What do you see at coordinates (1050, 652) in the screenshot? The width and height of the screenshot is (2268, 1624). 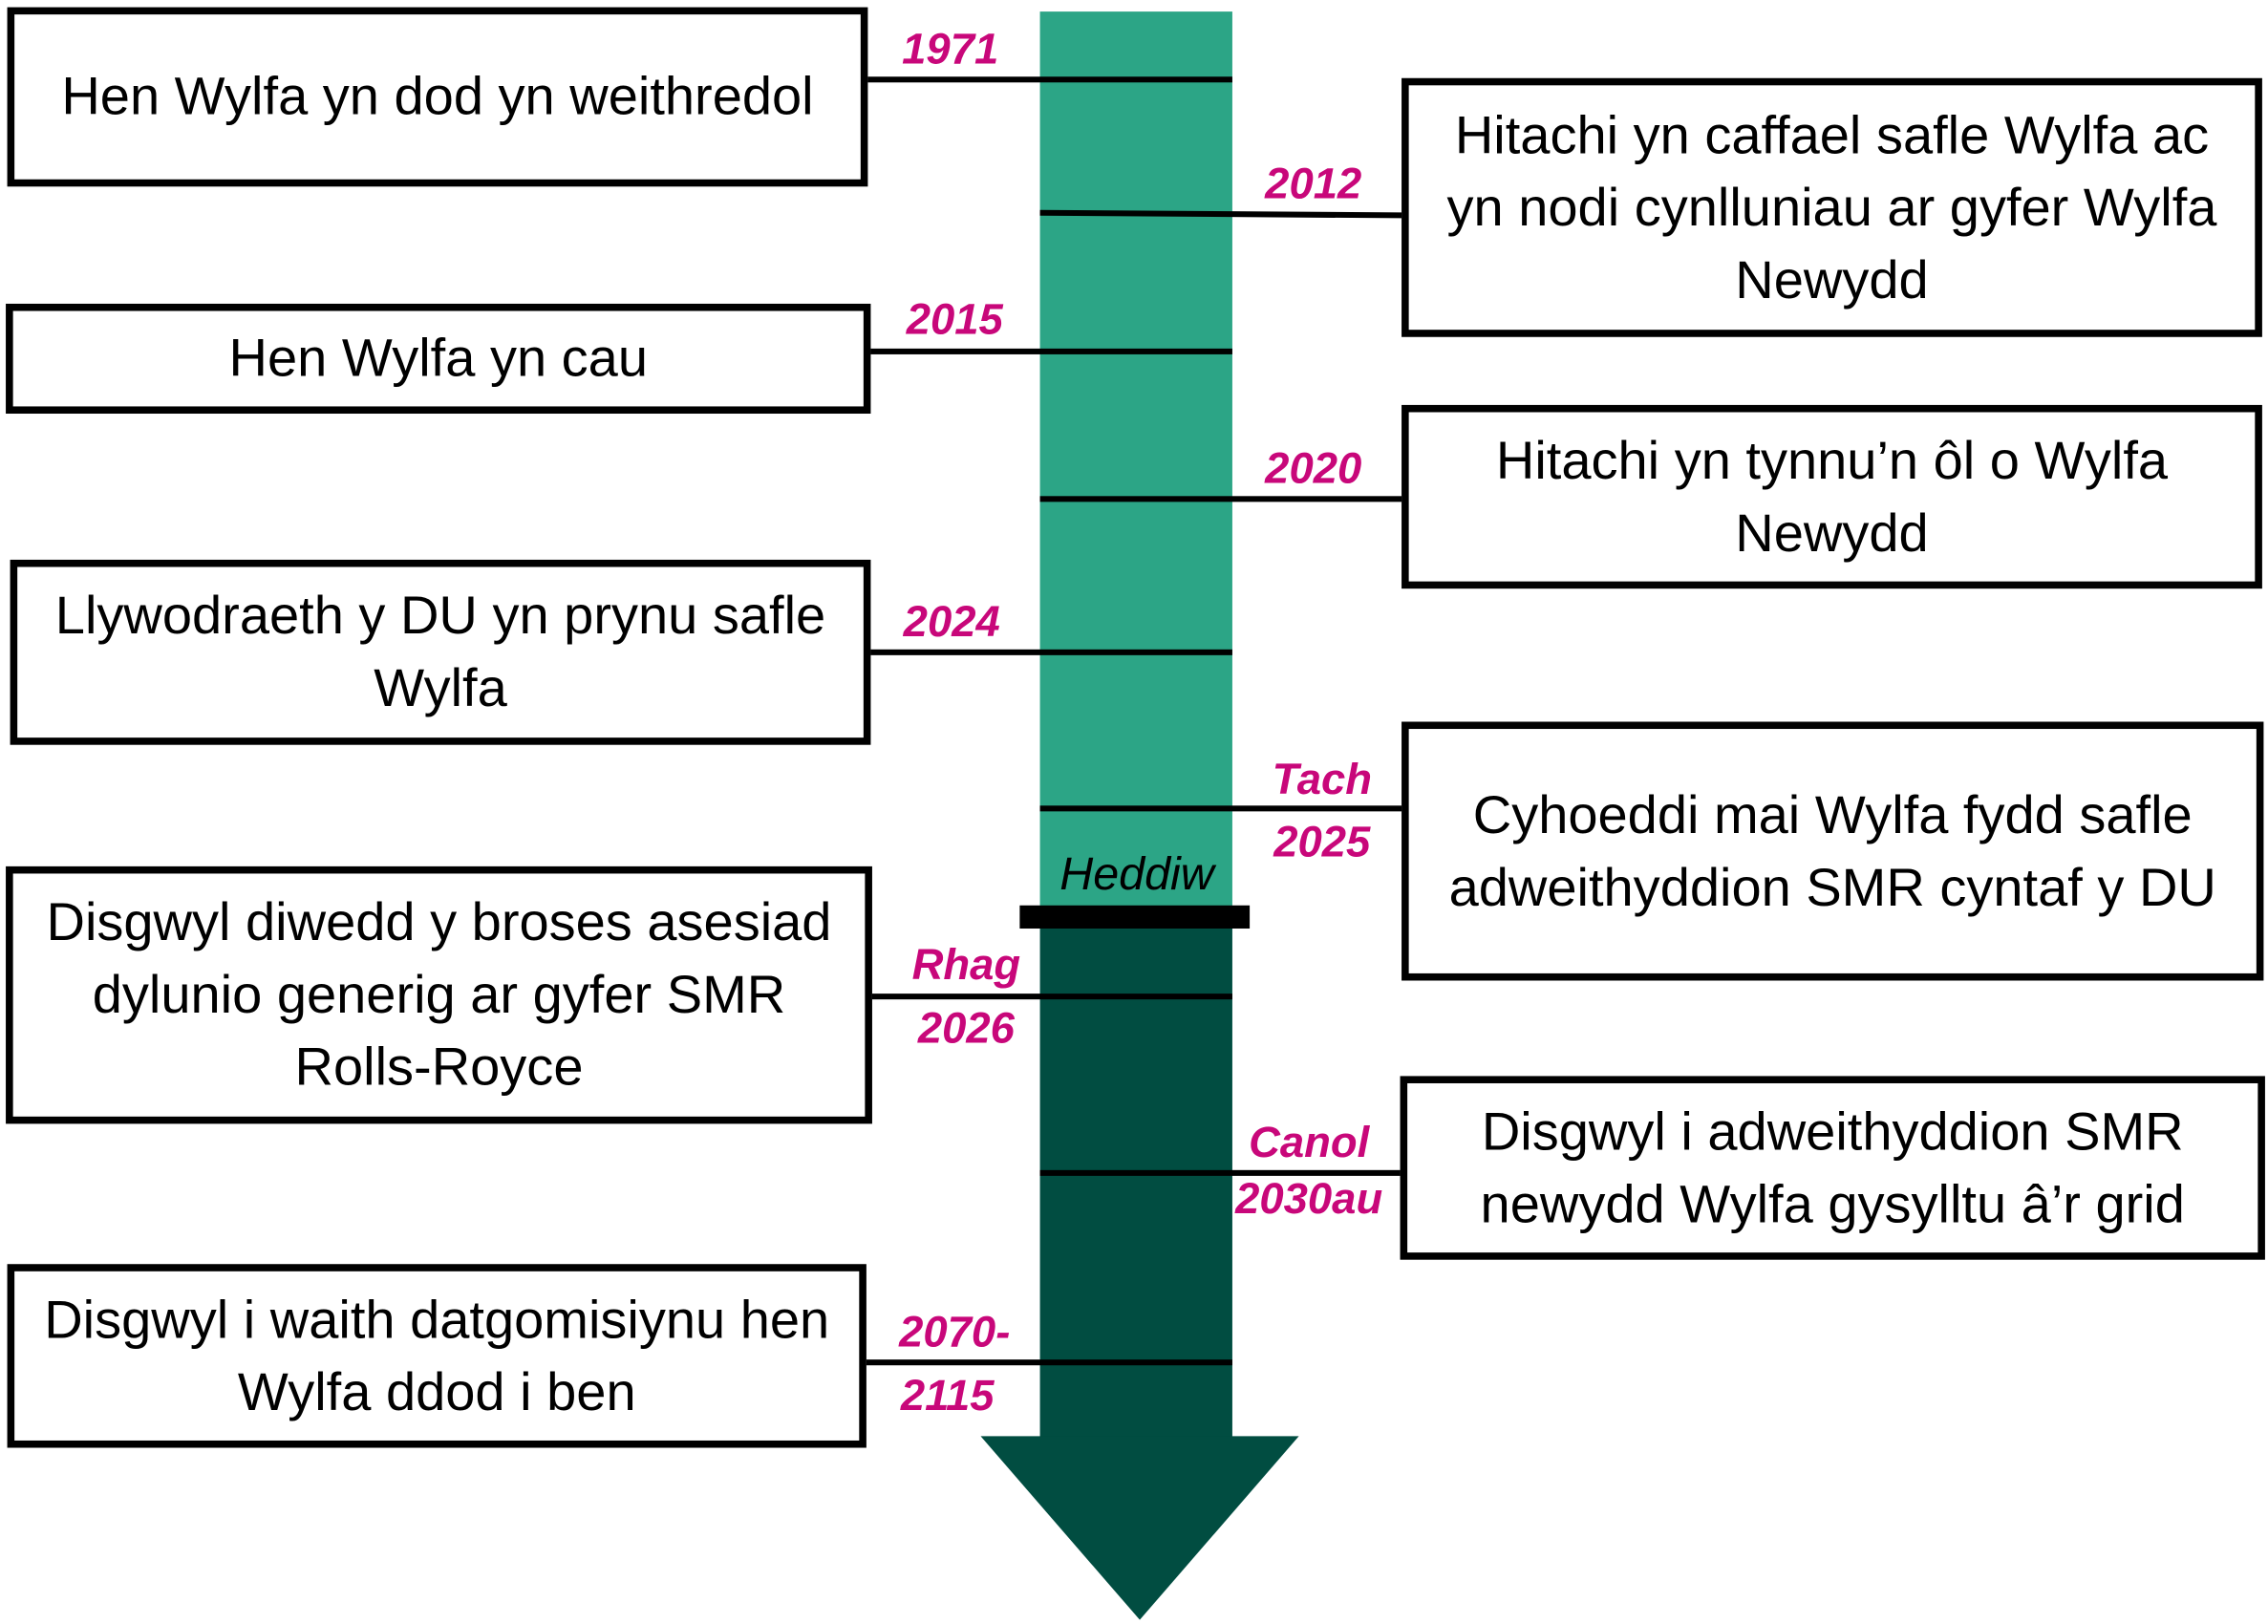 I see `connector-2024` at bounding box center [1050, 652].